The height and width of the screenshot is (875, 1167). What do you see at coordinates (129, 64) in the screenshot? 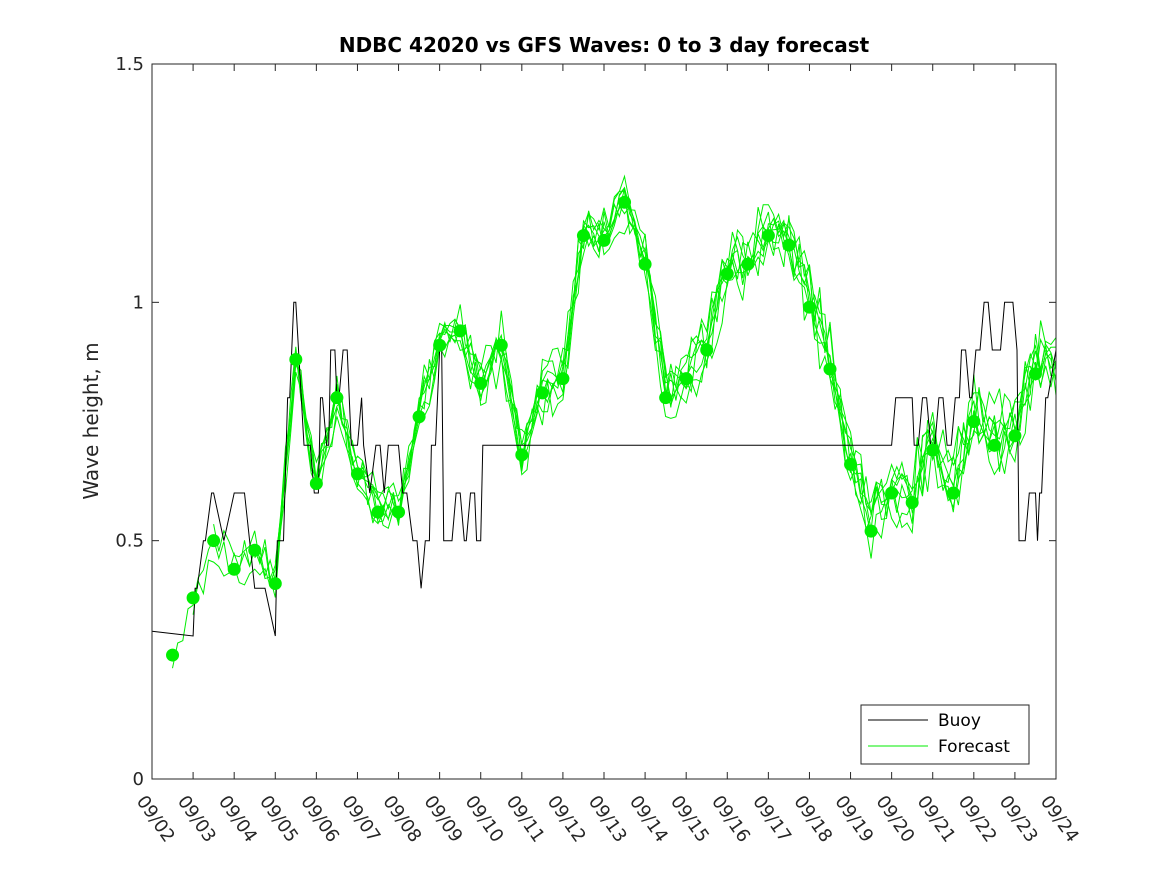
I see `y-tick-label: 1.5` at bounding box center [129, 64].